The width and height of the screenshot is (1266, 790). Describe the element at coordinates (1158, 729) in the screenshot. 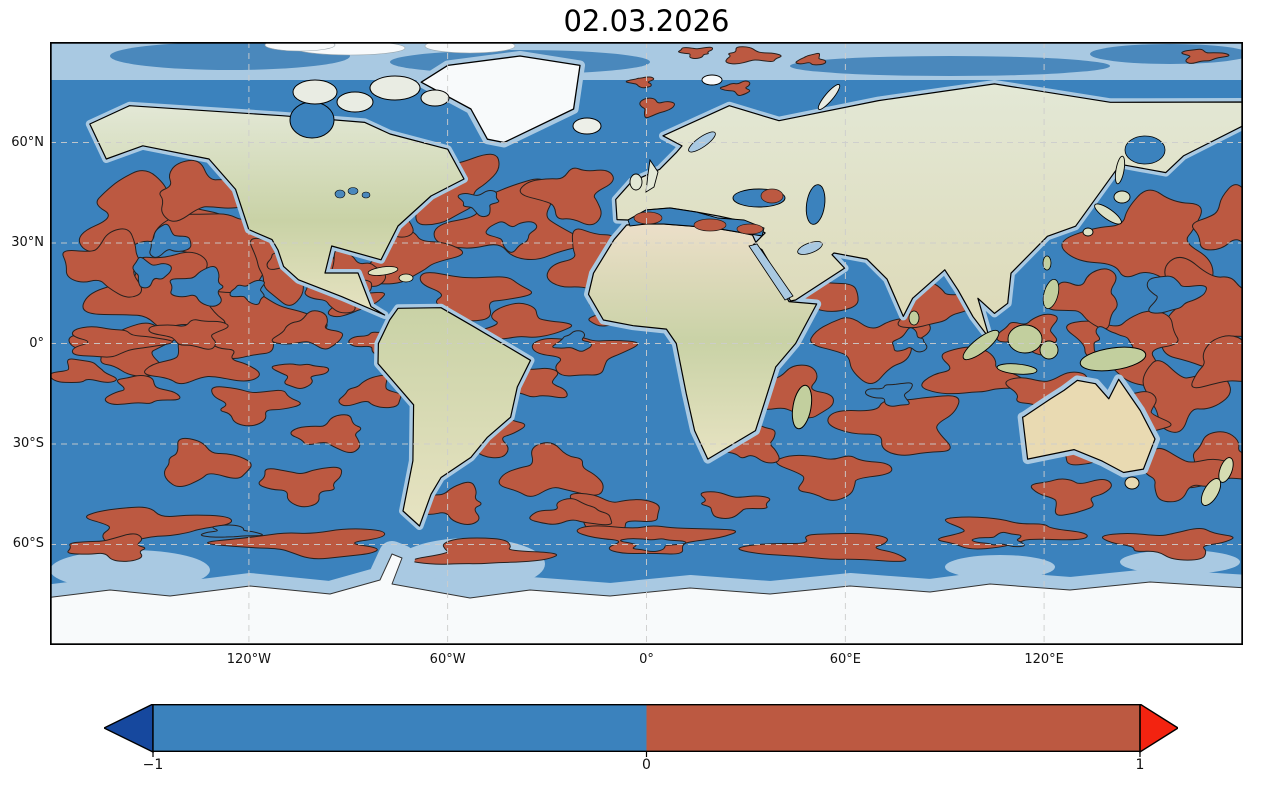

I see `colorbar-over-arrow` at that location.